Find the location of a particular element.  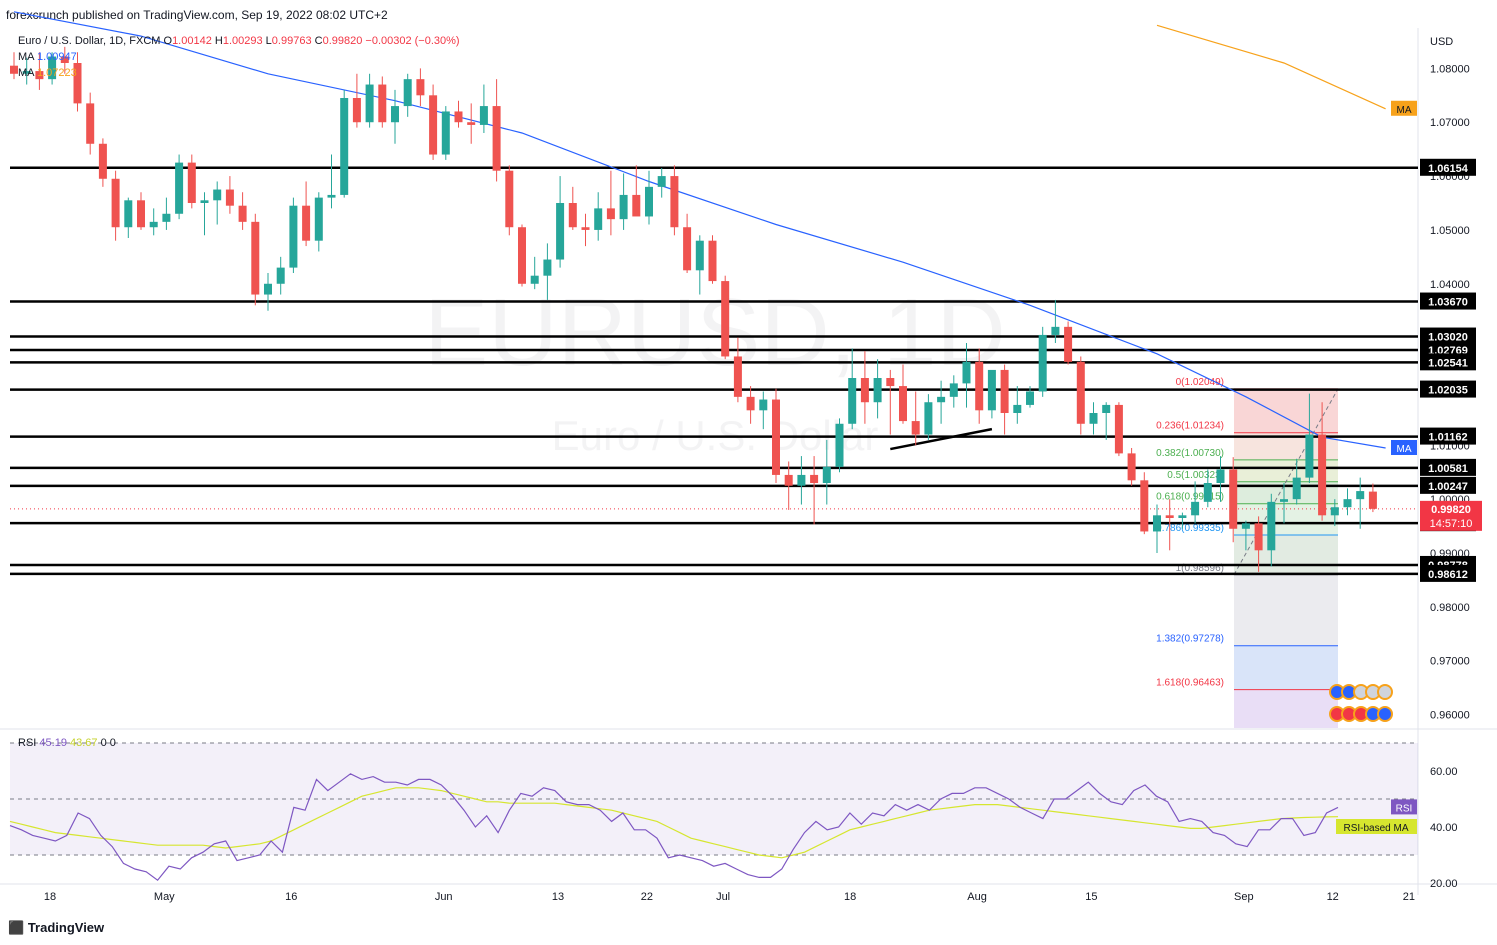

ma-orange-tag-label: MA is located at coordinates (1404, 110).